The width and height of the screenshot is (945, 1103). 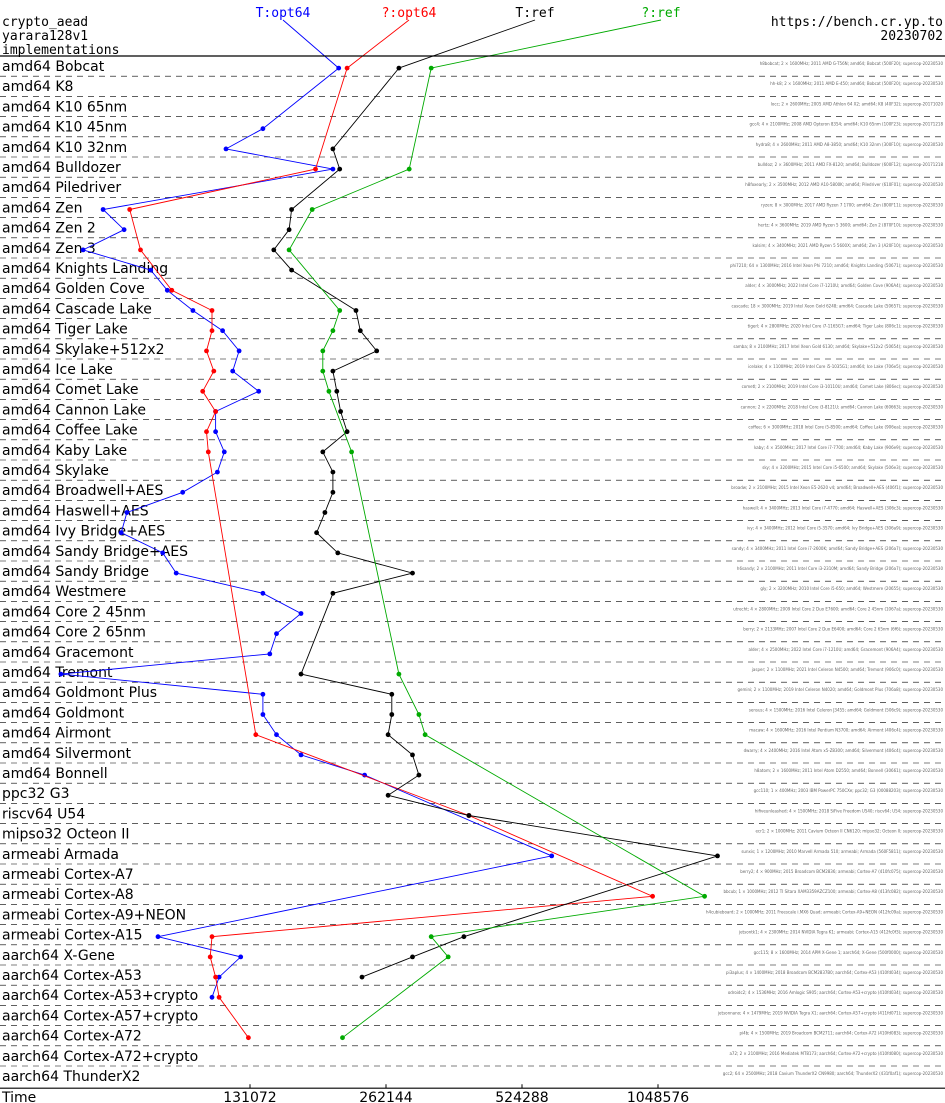 What do you see at coordinates (49, 249) in the screenshot?
I see `machine-label: amd64 Zen 3` at bounding box center [49, 249].